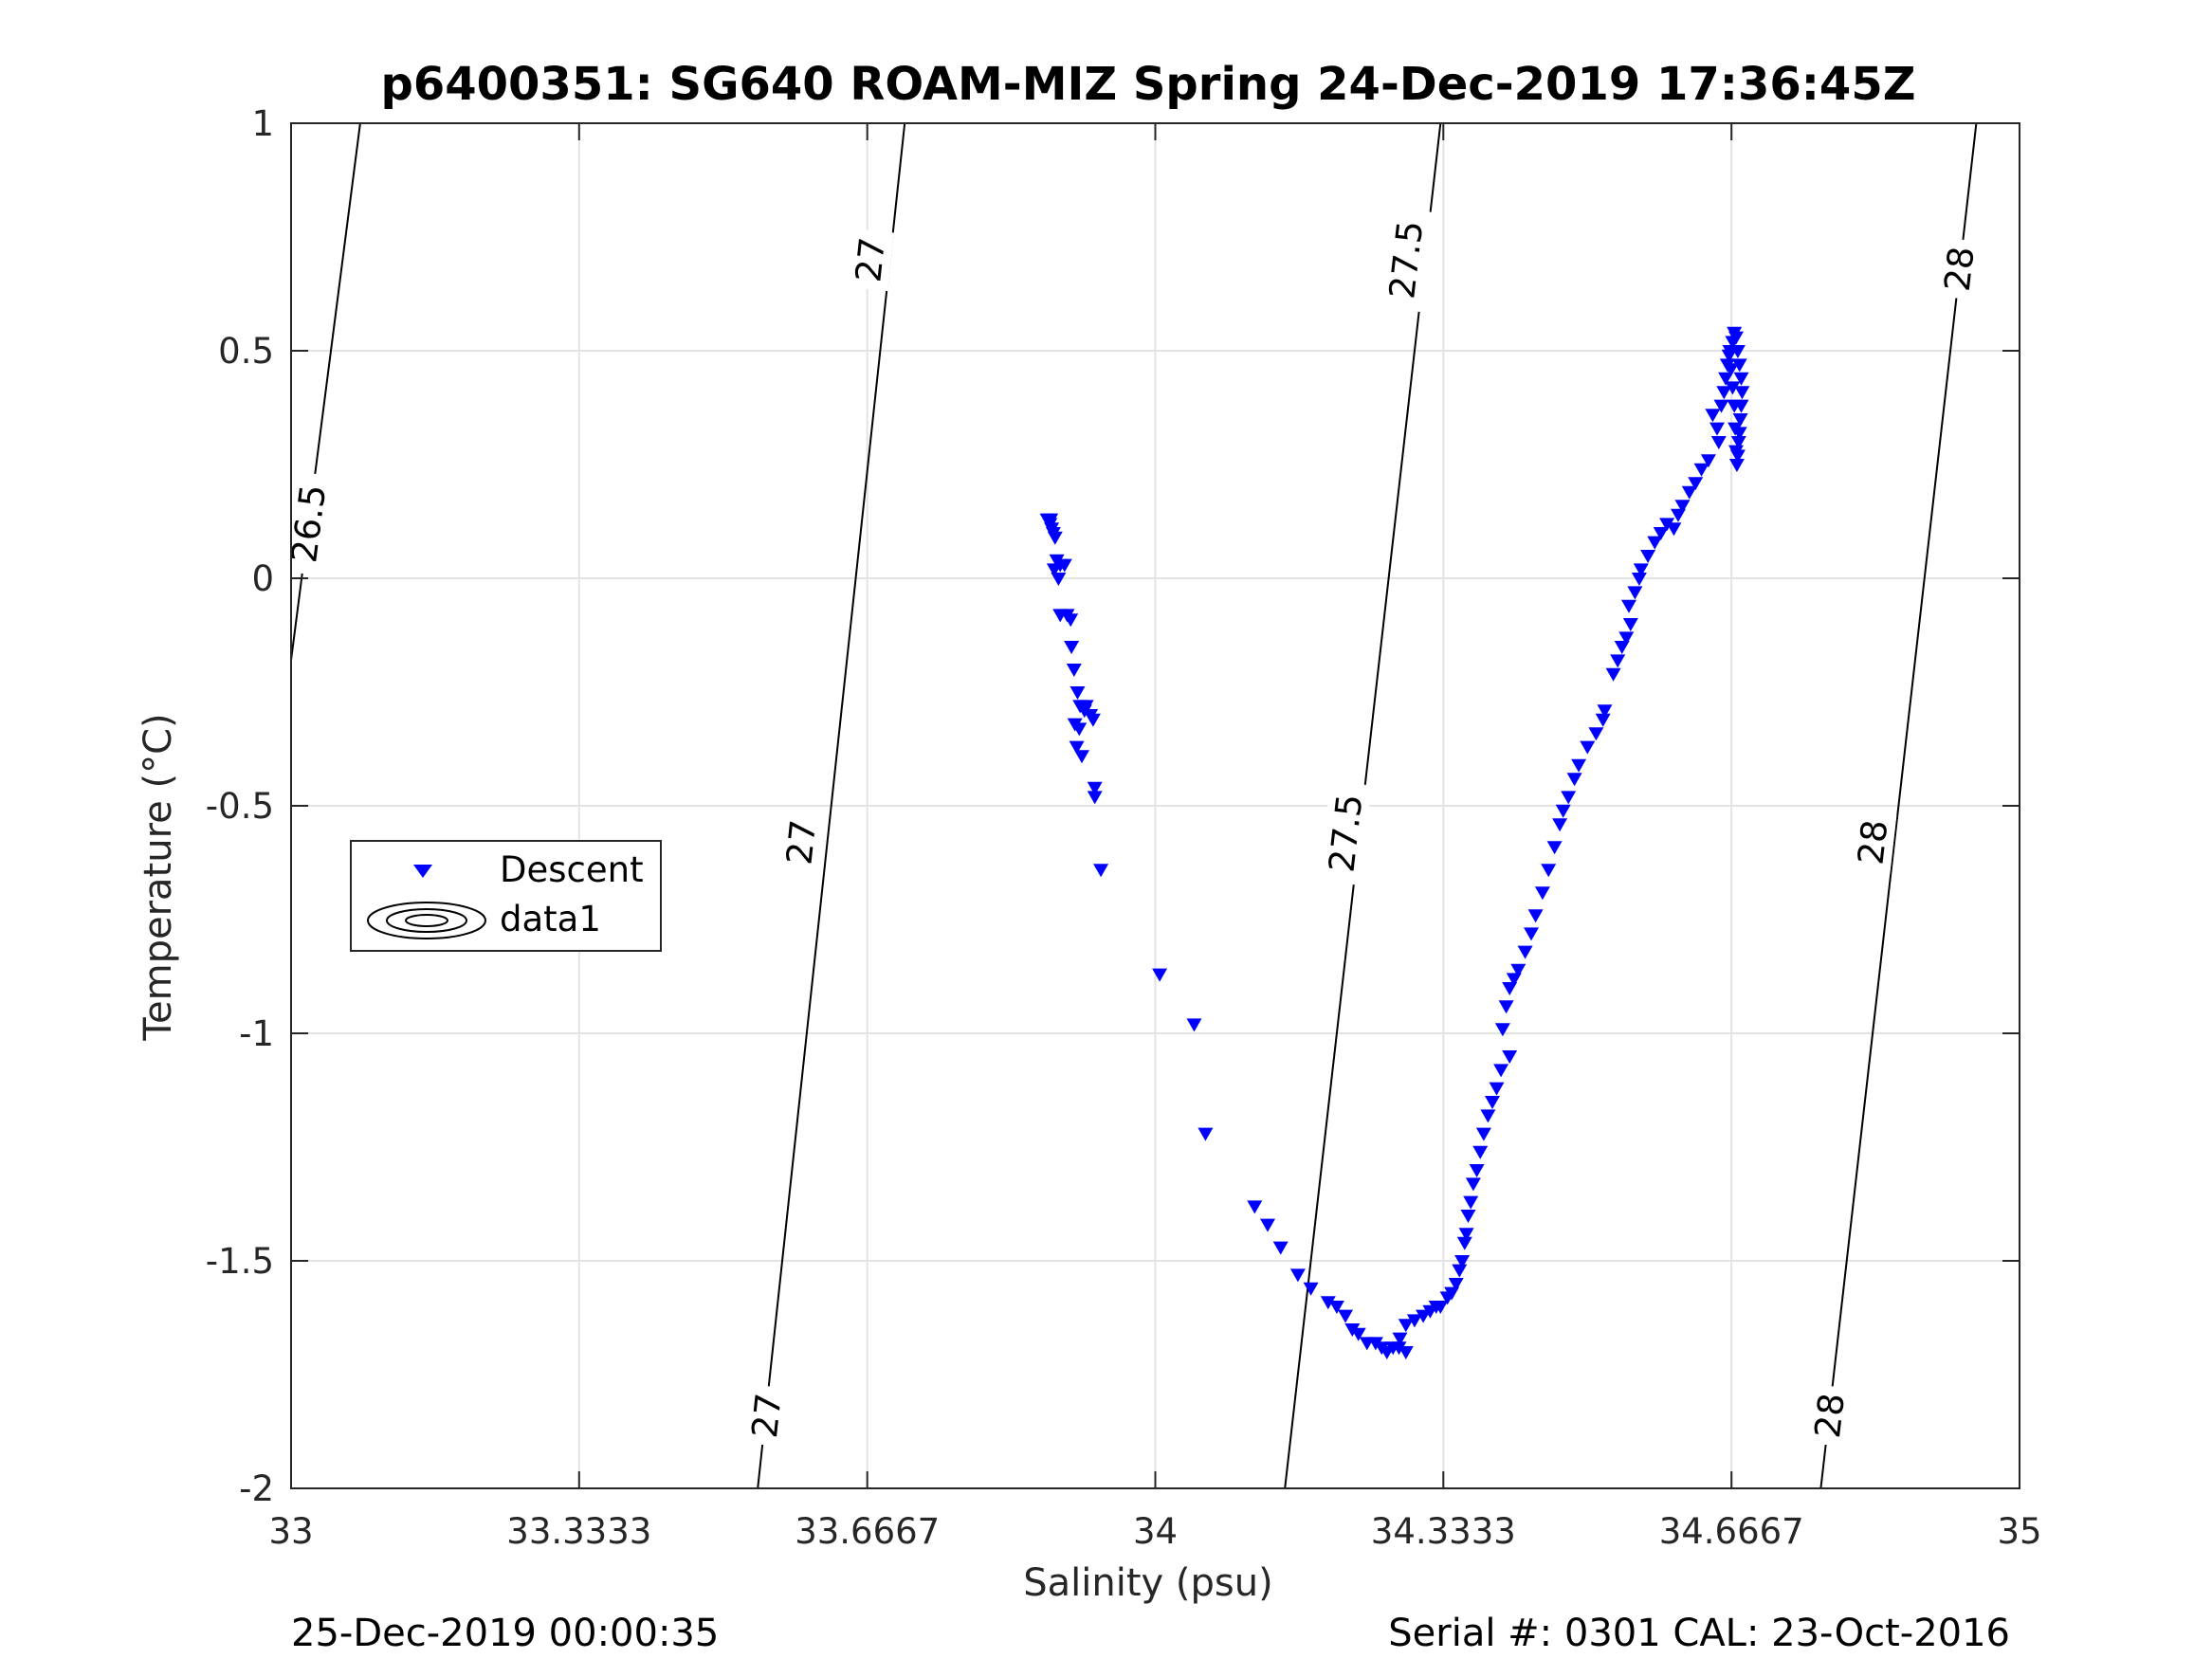  I want to click on legend: Descent data1, so click(506, 896).